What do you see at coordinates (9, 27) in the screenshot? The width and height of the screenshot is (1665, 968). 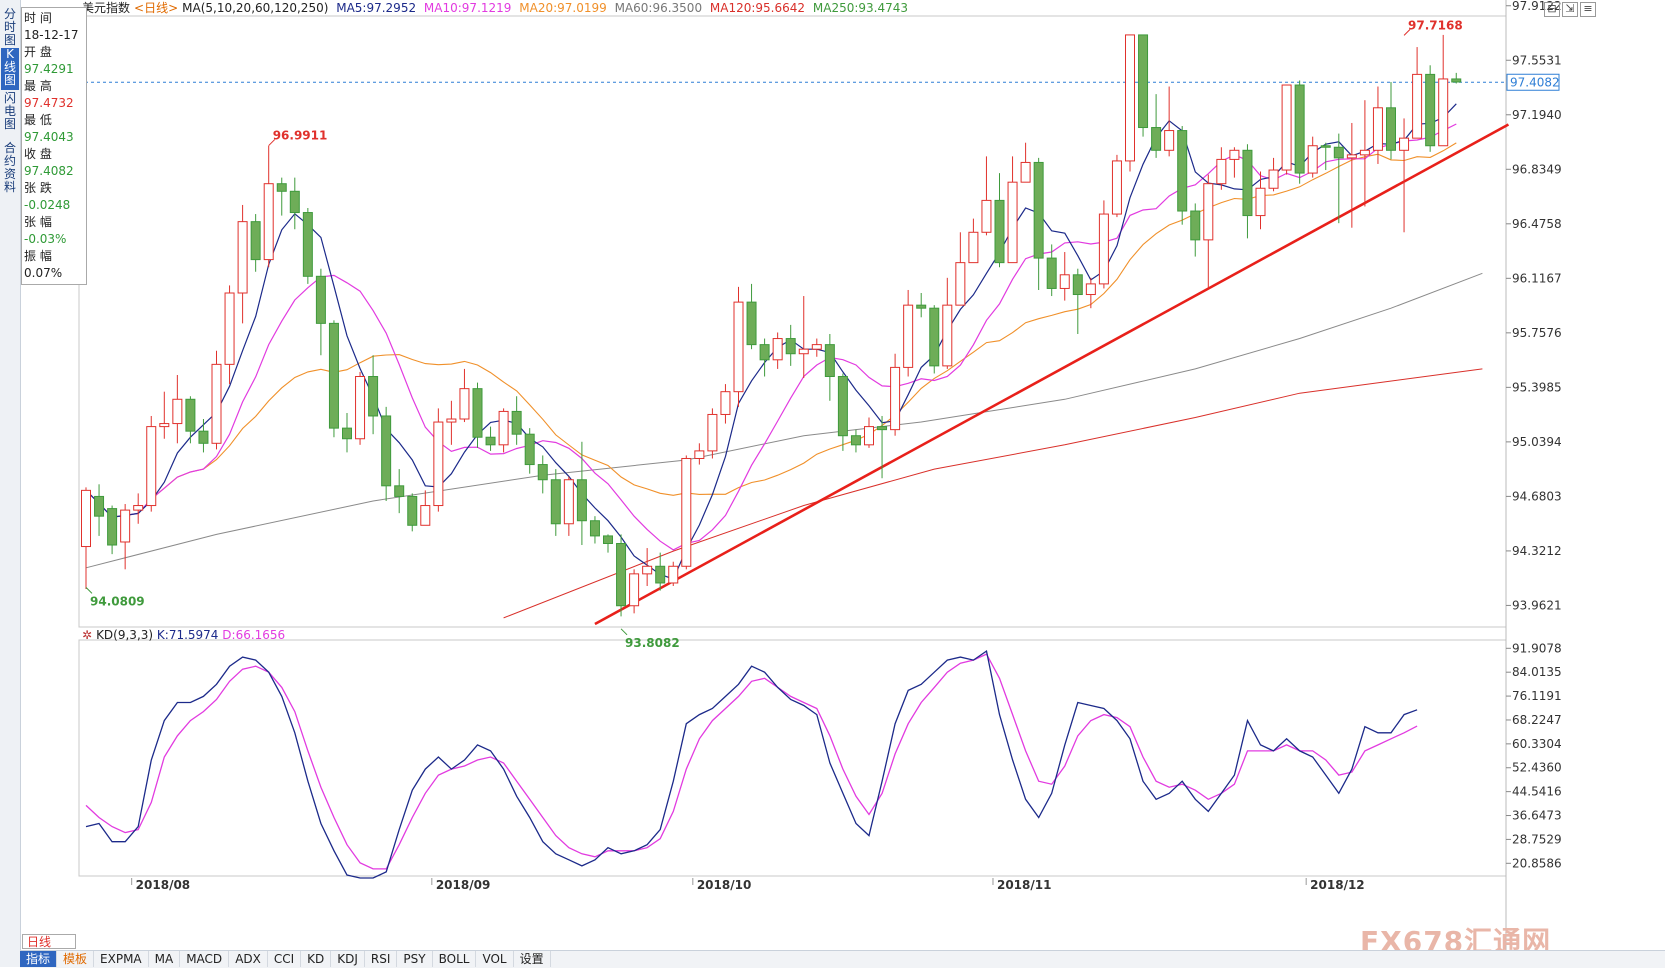 I see `tab-intraday: 分时图` at bounding box center [9, 27].